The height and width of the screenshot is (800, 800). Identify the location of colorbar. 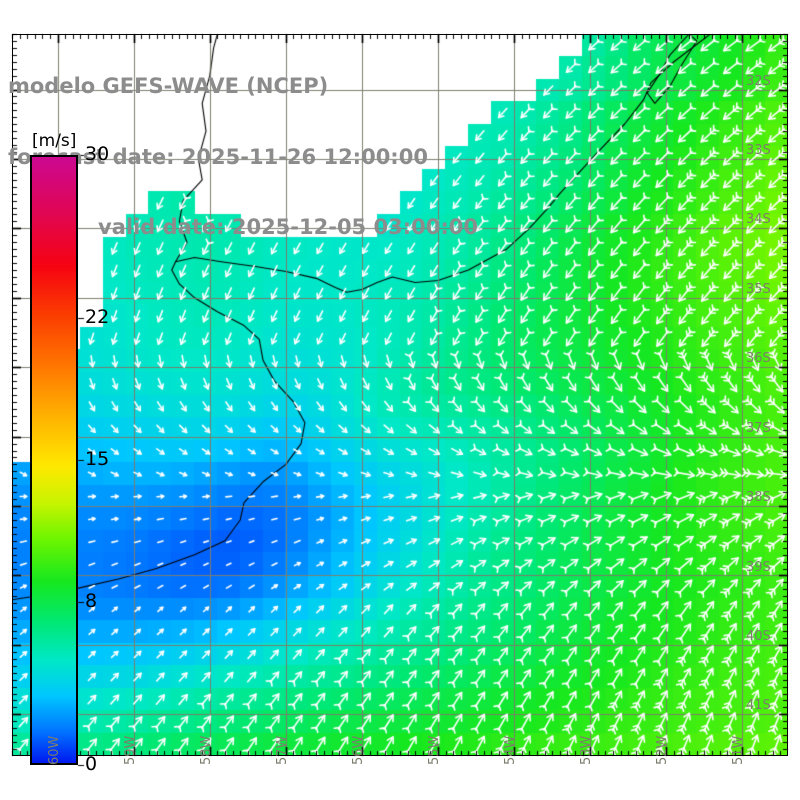
(54, 460).